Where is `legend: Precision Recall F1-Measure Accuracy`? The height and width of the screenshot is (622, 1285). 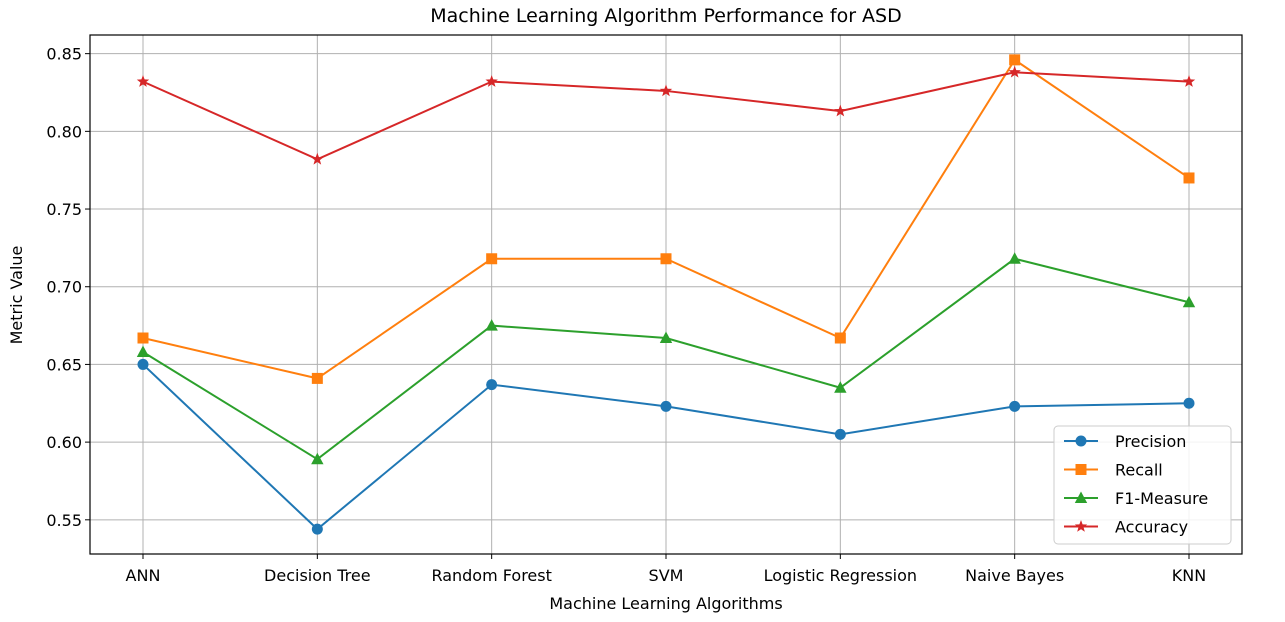 legend: Precision Recall F1-Measure Accuracy is located at coordinates (1142, 485).